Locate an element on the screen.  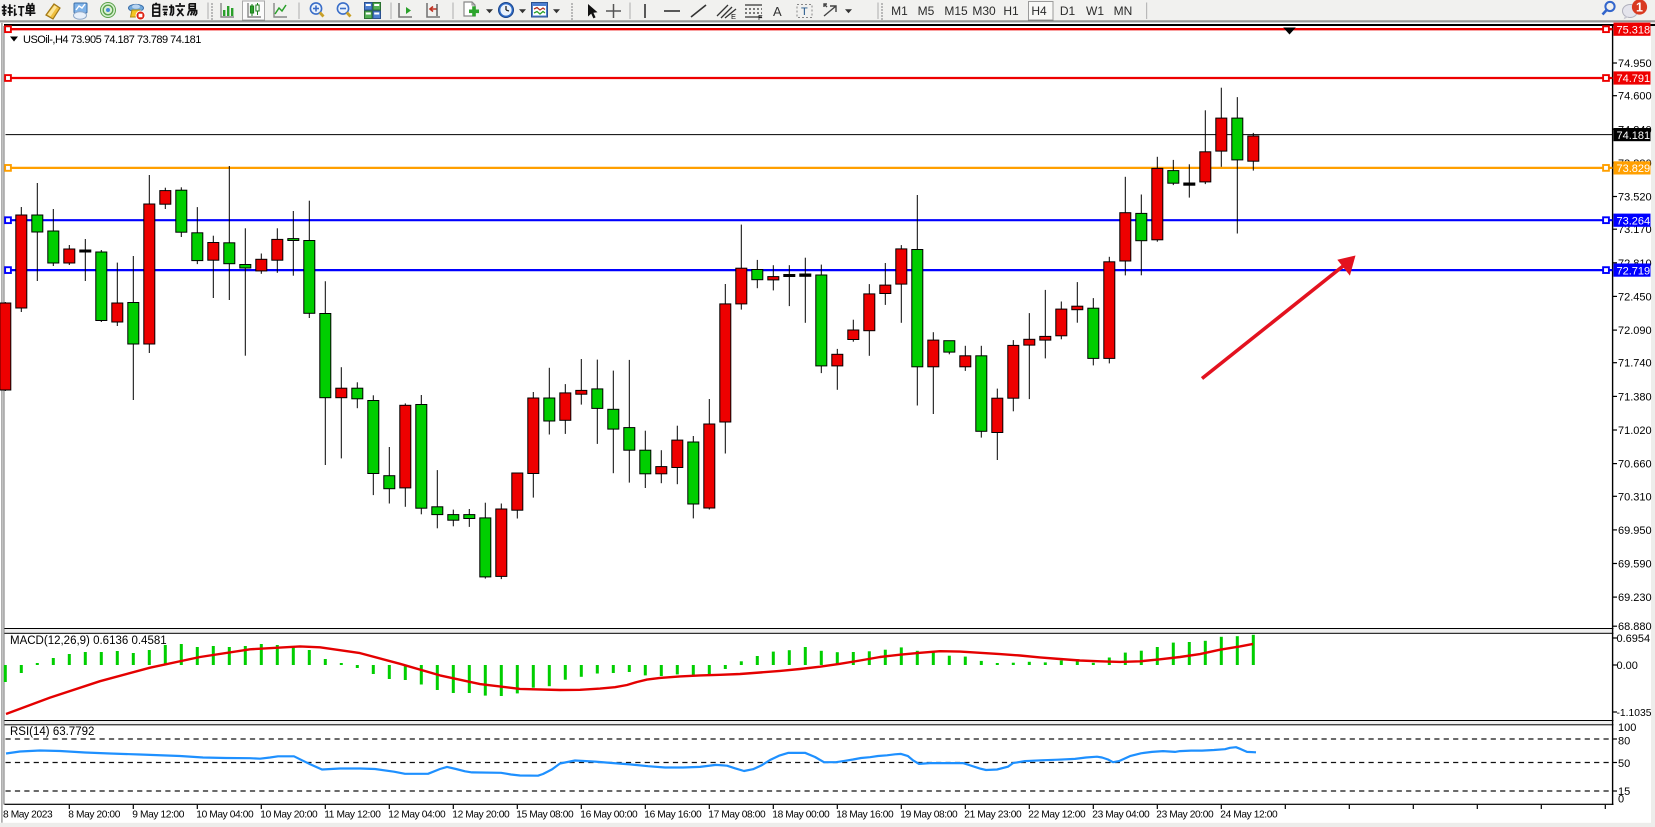
svg-text: 71.380 is located at coordinates (1635, 397).